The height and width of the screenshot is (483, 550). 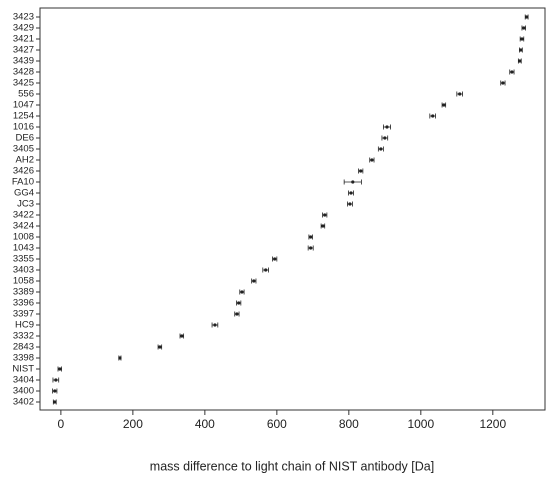 I want to click on x-tick-label: 0, so click(x=61, y=424).